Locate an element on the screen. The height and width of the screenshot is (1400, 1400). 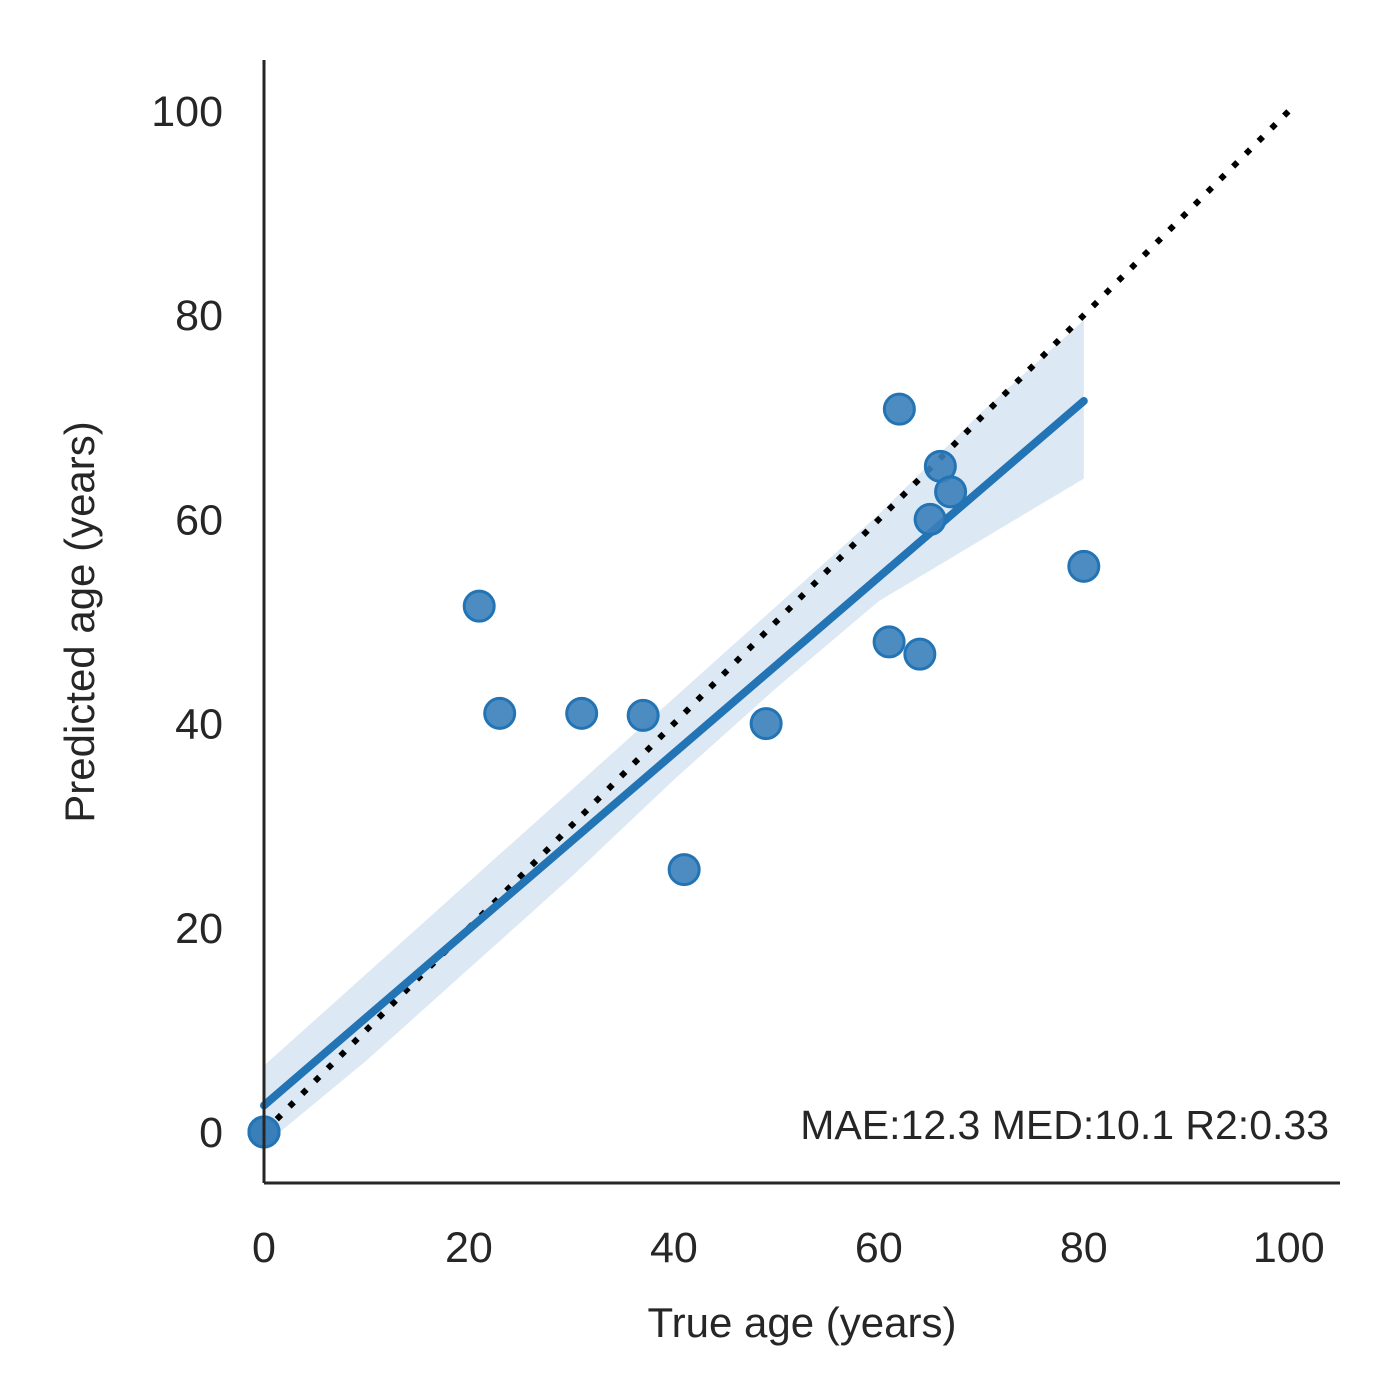
x-tick-label: 20 is located at coordinates (469, 1248).